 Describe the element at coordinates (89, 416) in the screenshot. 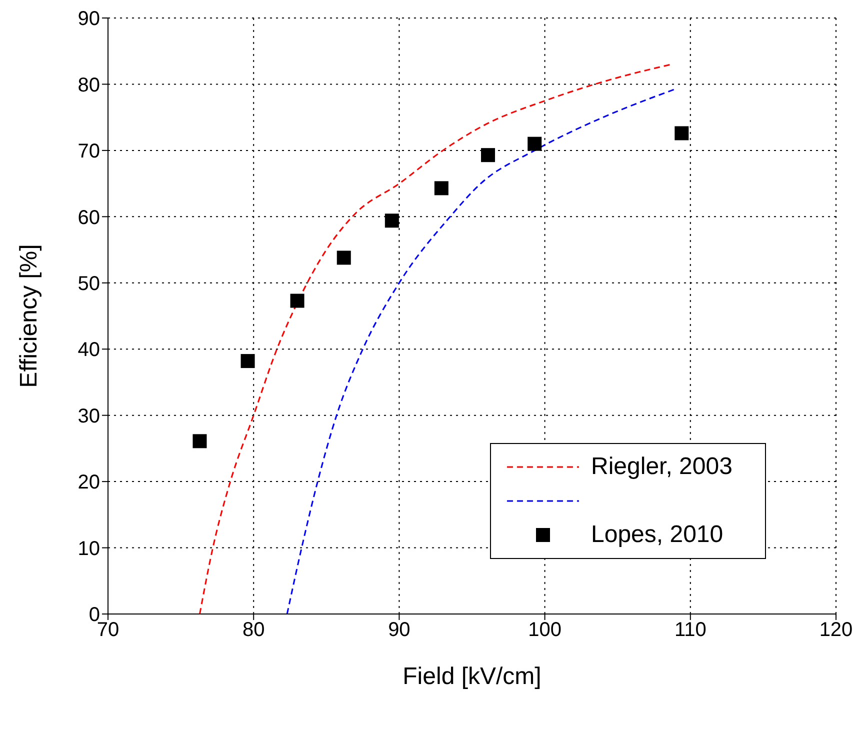

I see `y-tick-label: 30` at that location.